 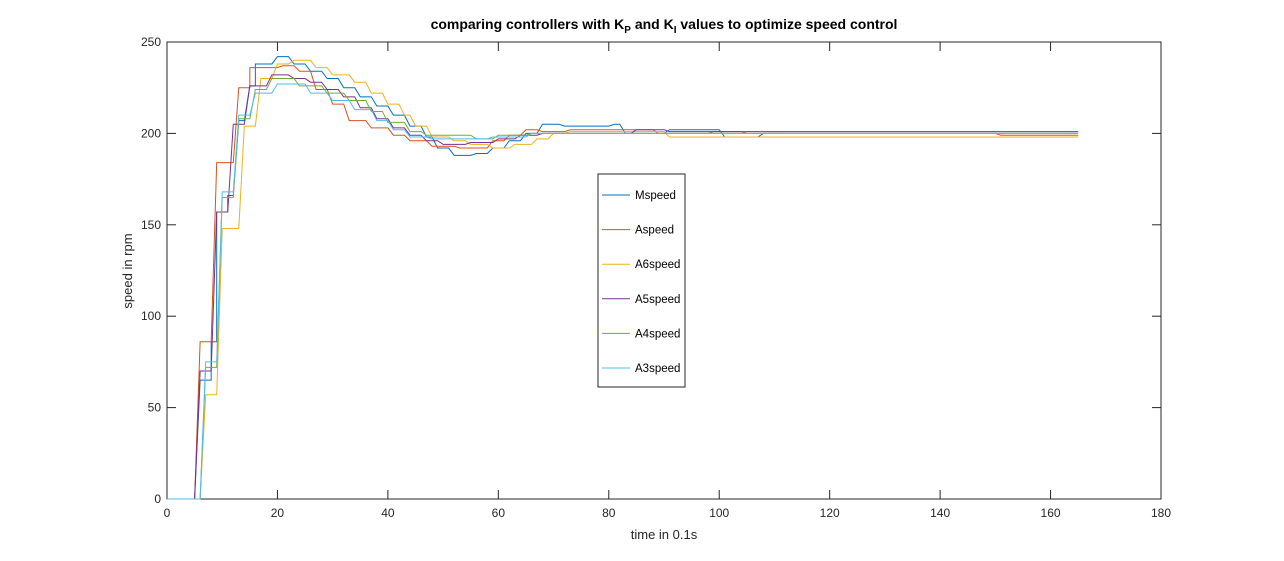 What do you see at coordinates (675, 30) in the screenshot?
I see `title-subscript-i: I` at bounding box center [675, 30].